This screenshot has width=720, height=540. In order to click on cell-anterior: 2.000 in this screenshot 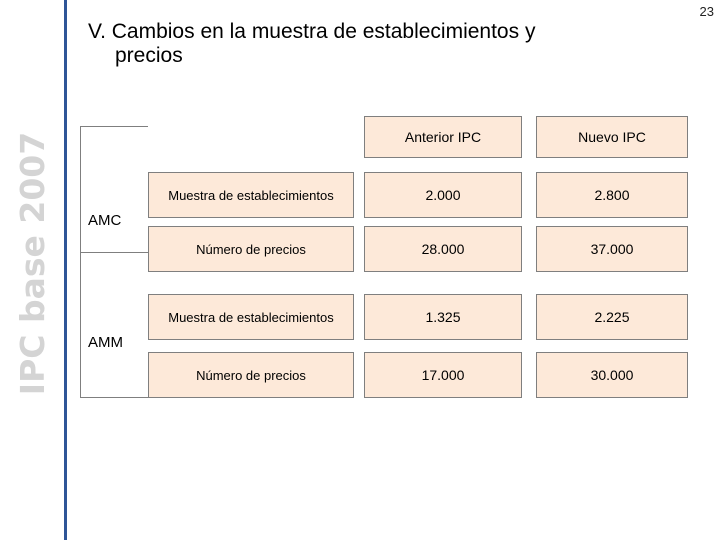, I will do `click(443, 195)`.